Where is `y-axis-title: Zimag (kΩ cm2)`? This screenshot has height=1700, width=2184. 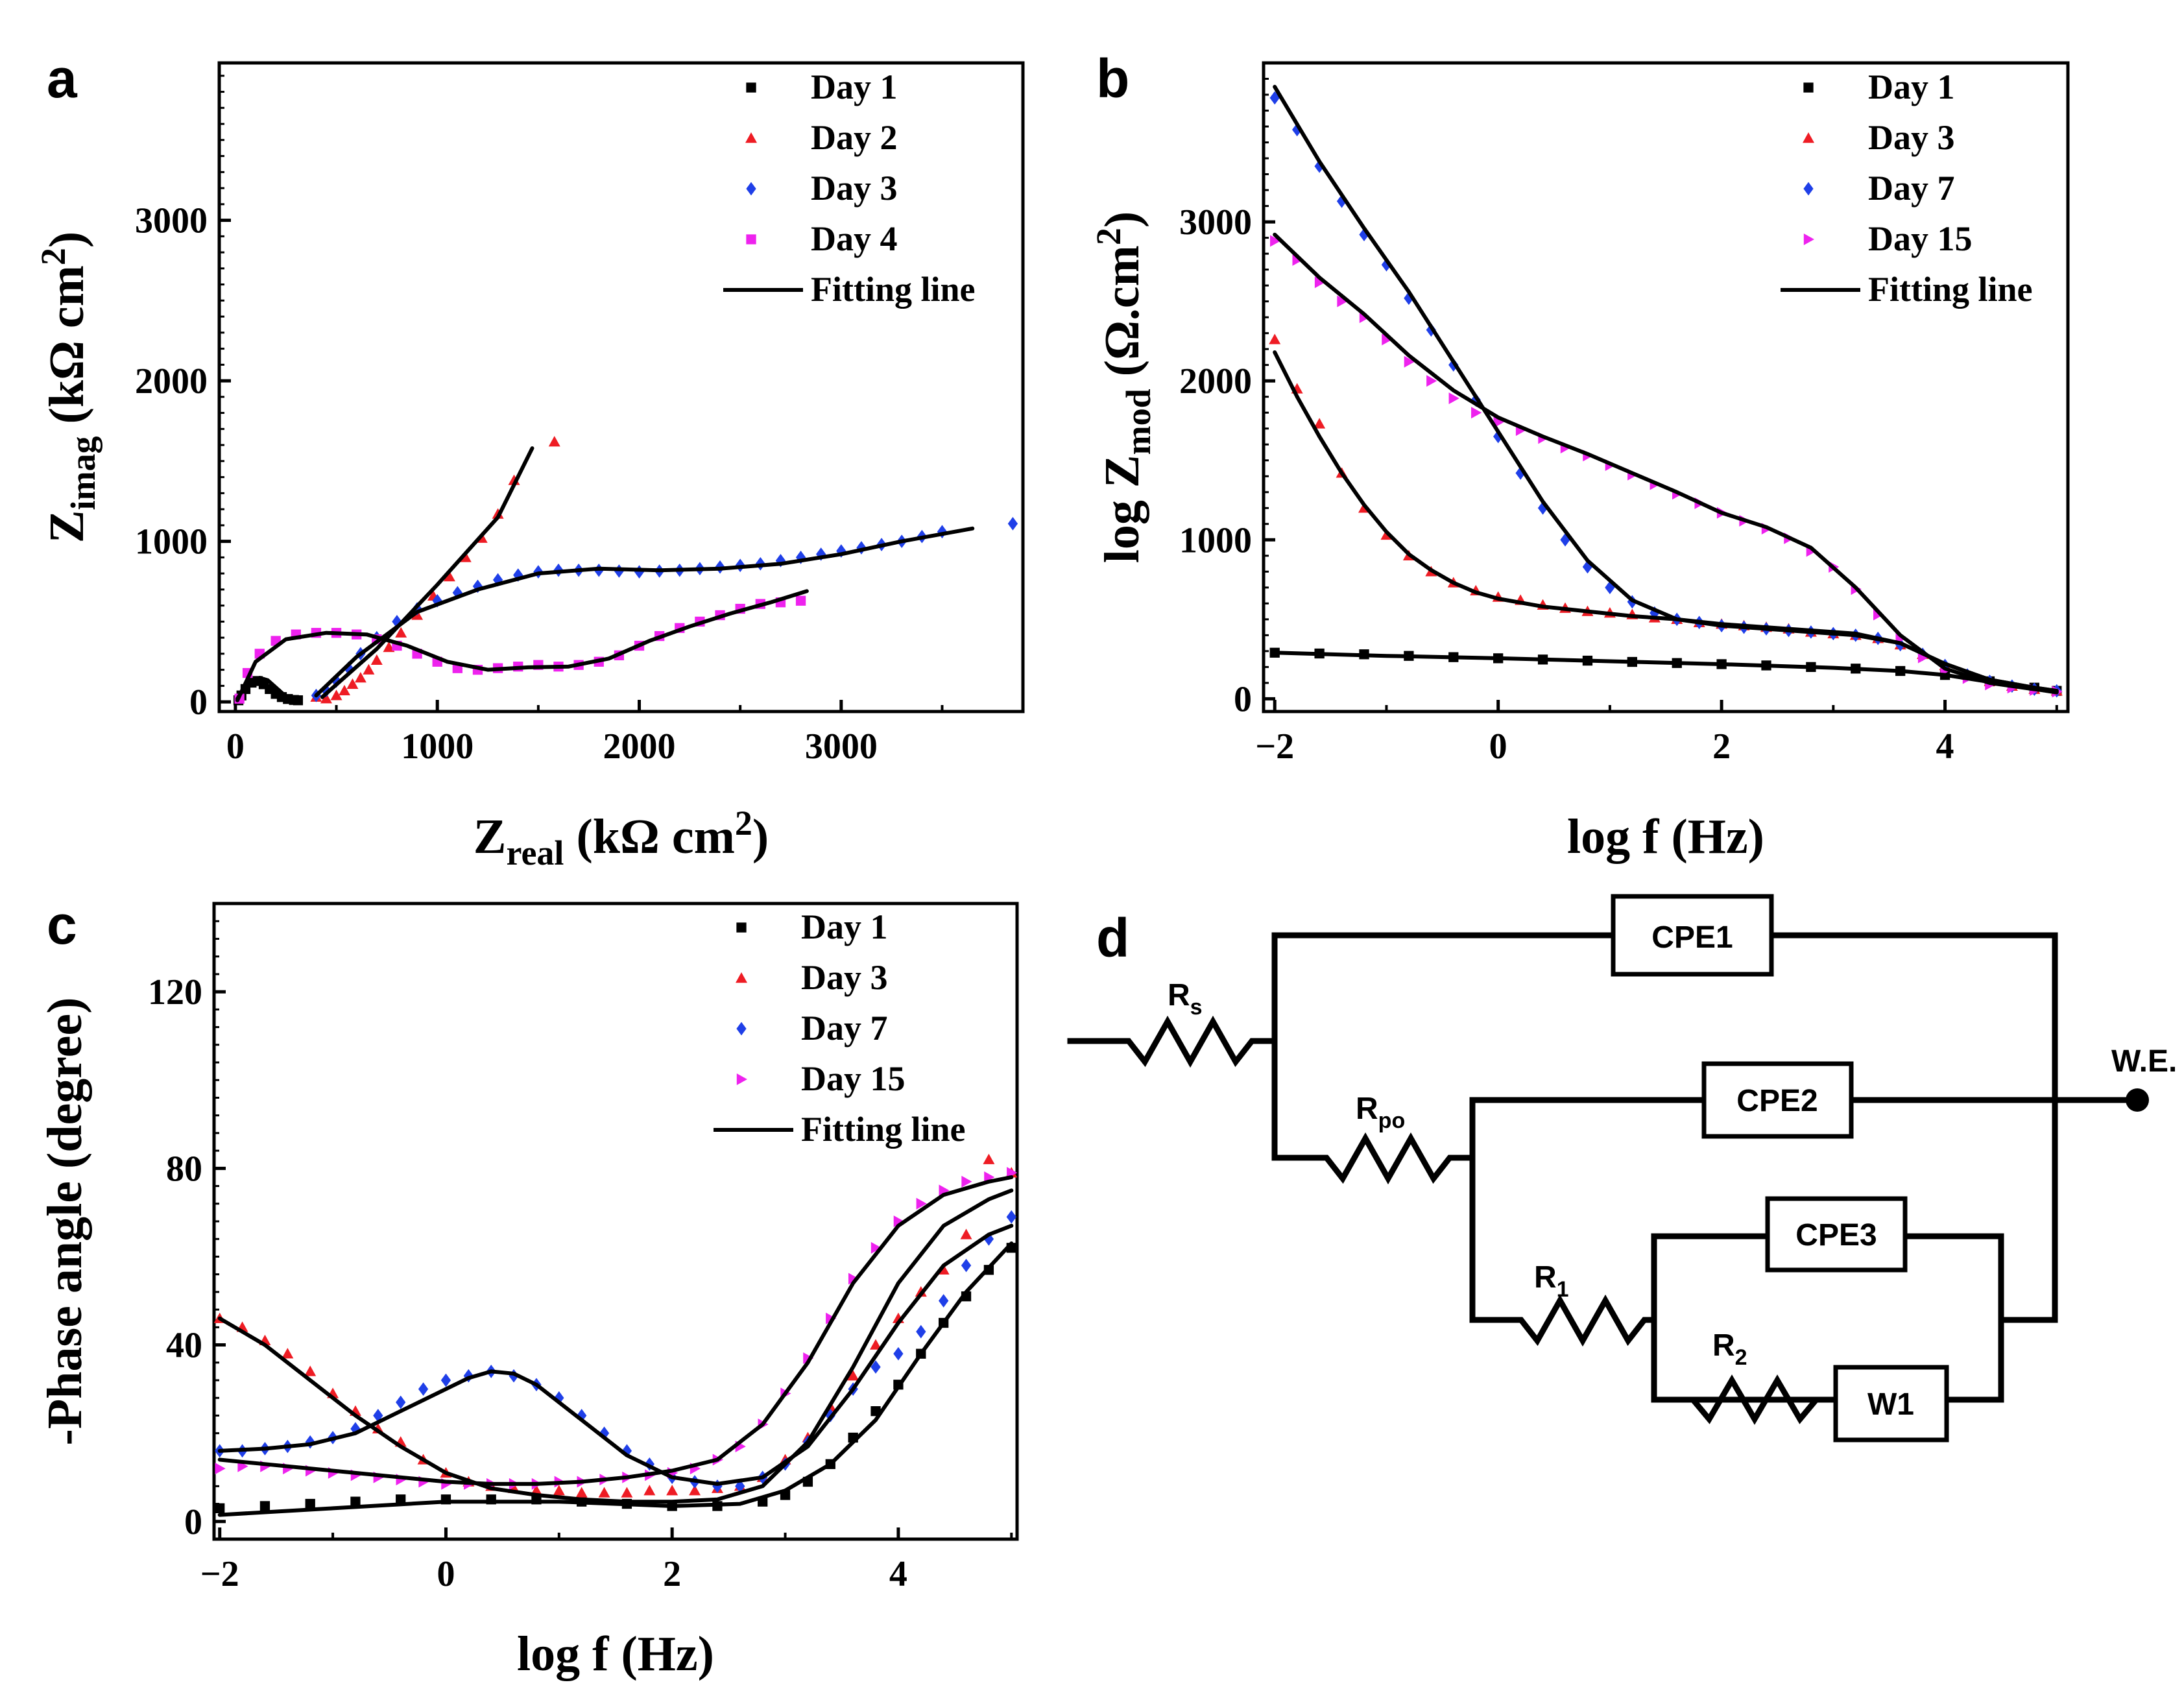
y-axis-title: Zimag (kΩ cm2) is located at coordinates (68, 388).